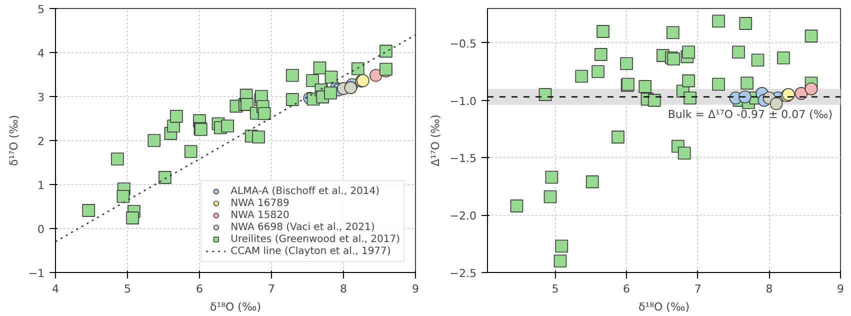  Describe the element at coordinates (463, 273) in the screenshot. I see `y-tick-label: −2.5` at that location.